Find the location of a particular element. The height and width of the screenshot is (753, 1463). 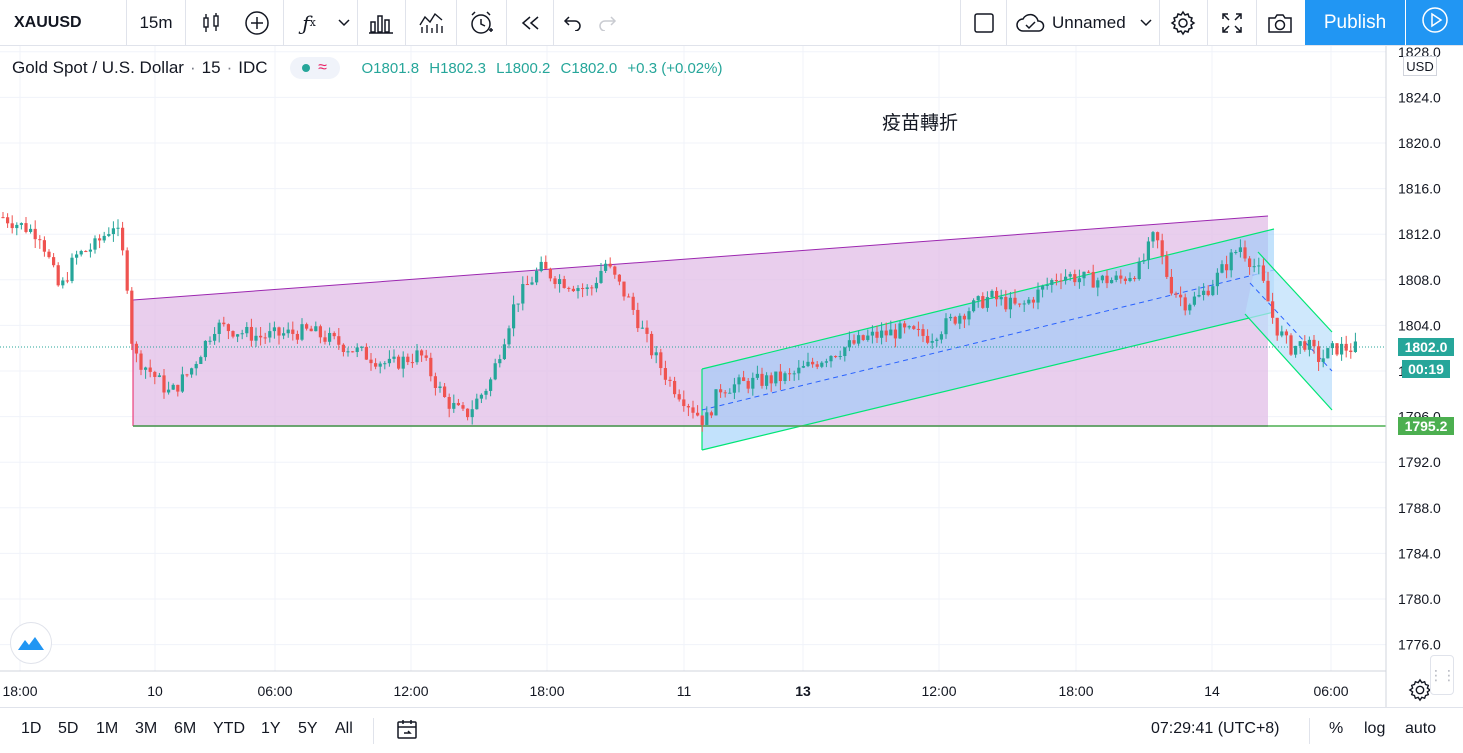

parallel-channel-fill is located at coordinates (988, 339).